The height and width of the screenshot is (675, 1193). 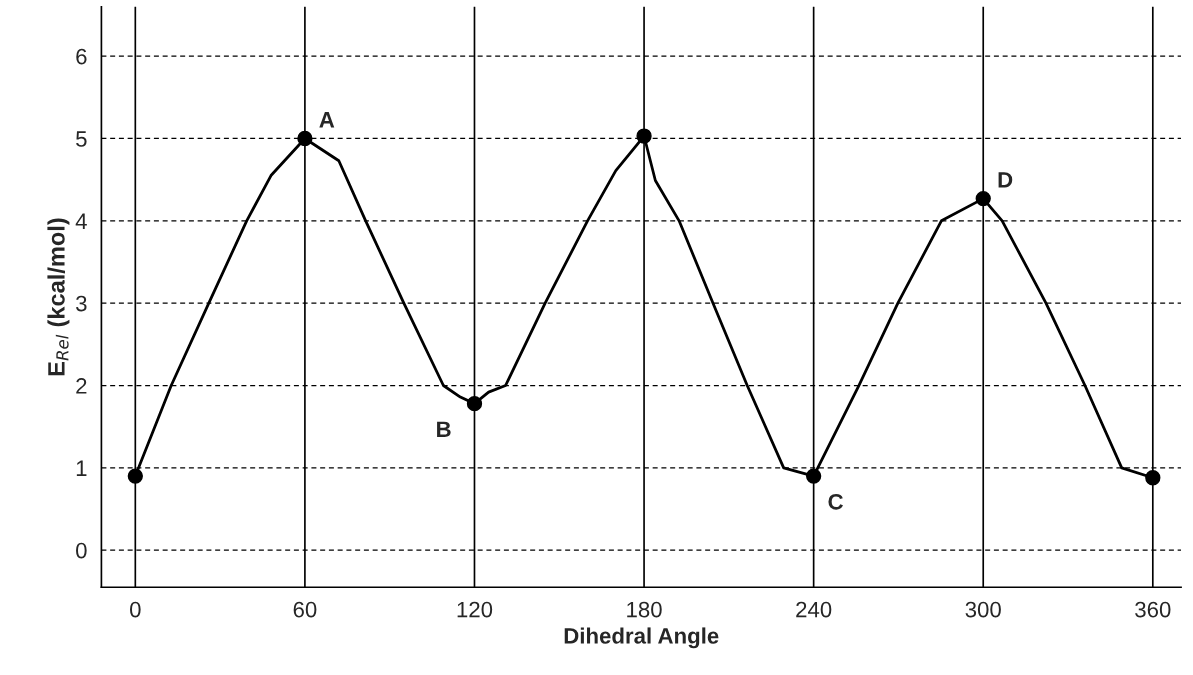 What do you see at coordinates (81, 468) in the screenshot?
I see `y-tick-label: 1` at bounding box center [81, 468].